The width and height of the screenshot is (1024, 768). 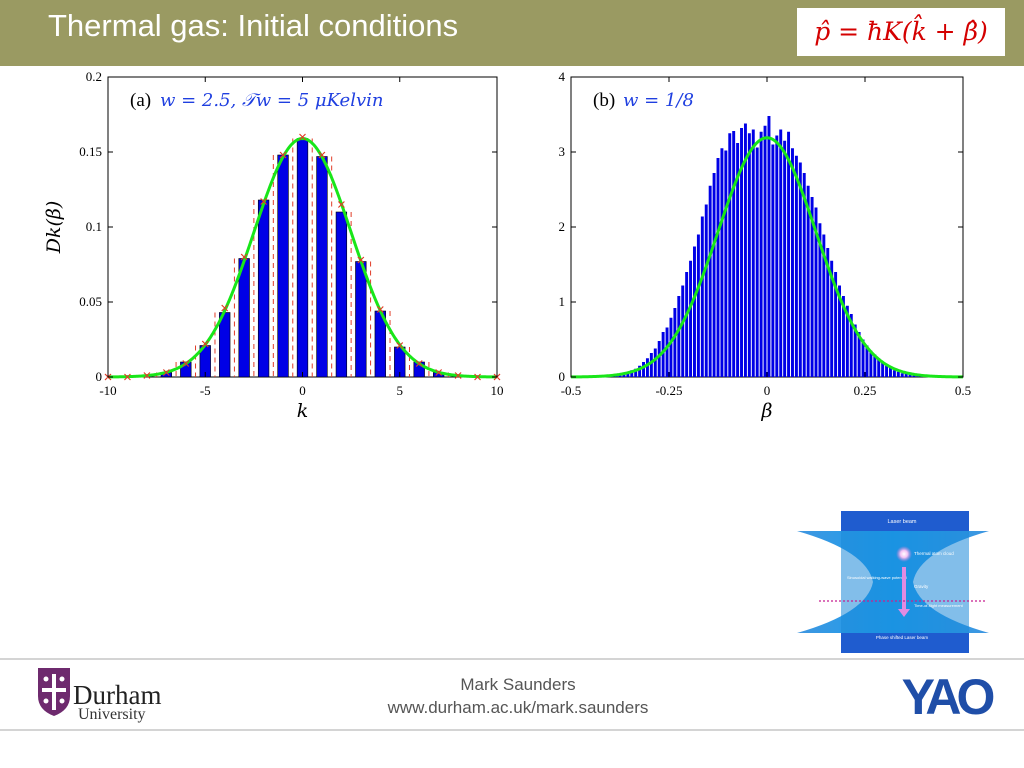 What do you see at coordinates (518, 684) in the screenshot?
I see `author-name: Mark Saunders` at bounding box center [518, 684].